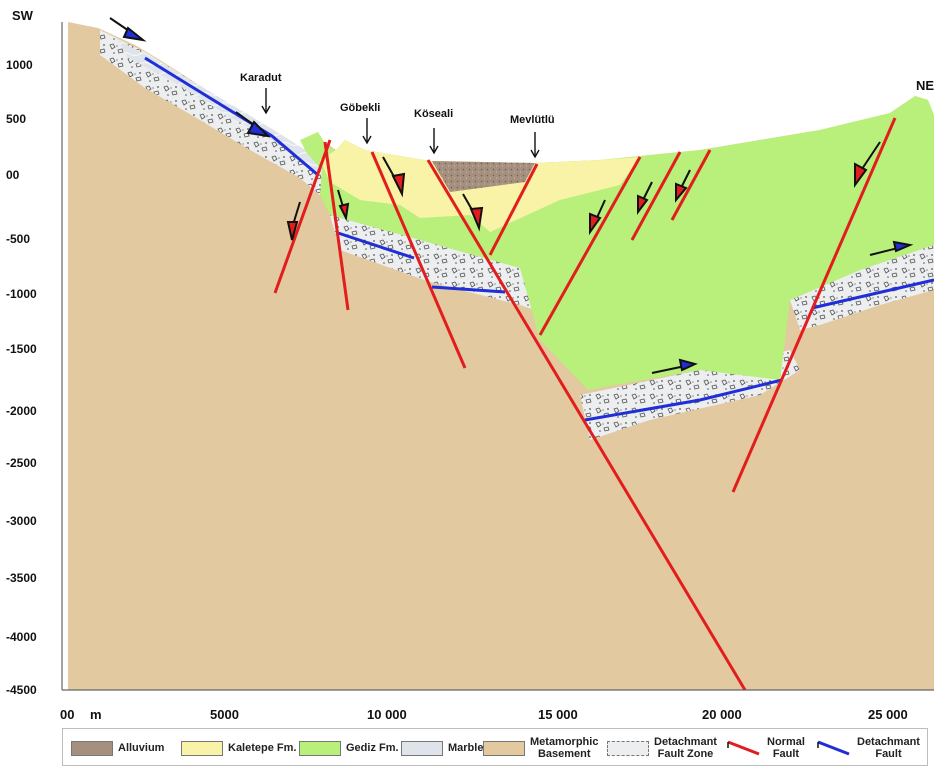 The width and height of the screenshot is (934, 774). I want to click on y-tick: 500, so click(16, 119).